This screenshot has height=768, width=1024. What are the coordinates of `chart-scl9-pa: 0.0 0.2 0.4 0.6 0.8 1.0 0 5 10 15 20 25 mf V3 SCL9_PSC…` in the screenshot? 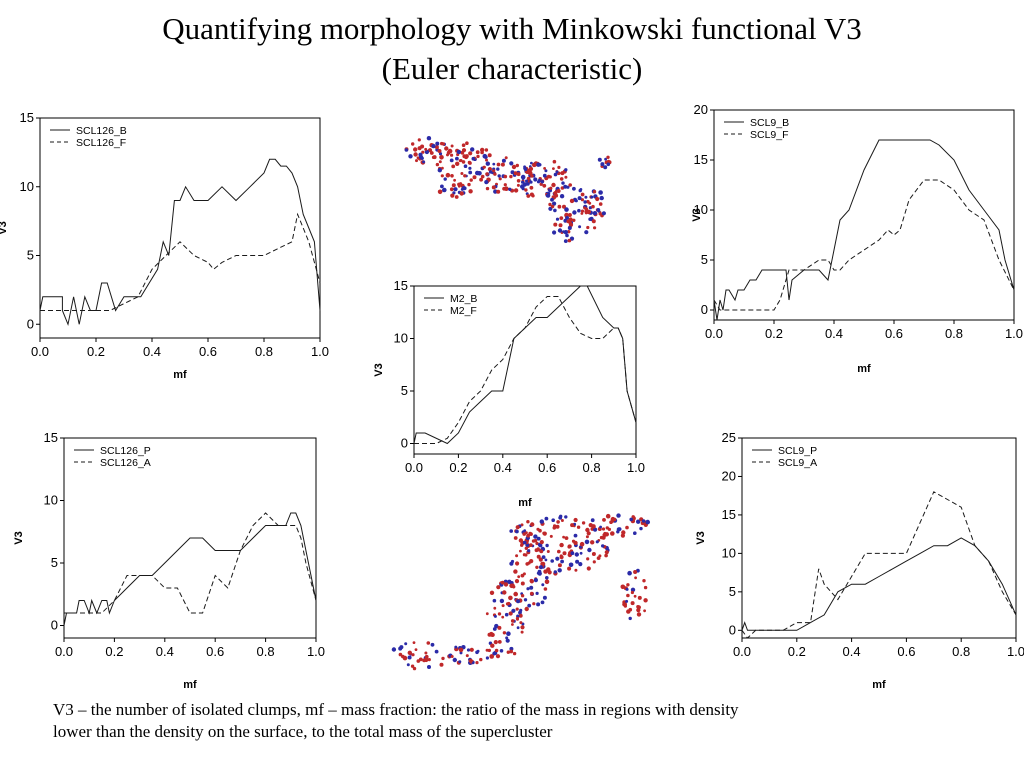 It's located at (859, 560).